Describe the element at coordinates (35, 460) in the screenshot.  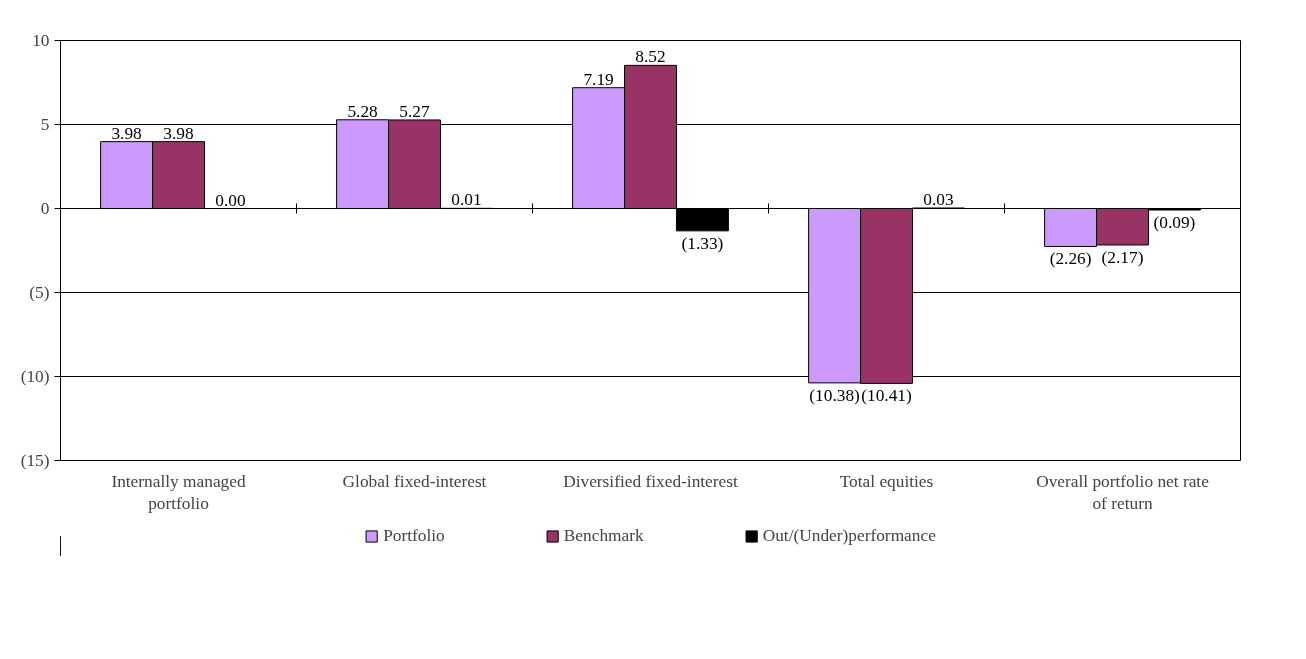
I see `y-tick-label: (15)` at that location.